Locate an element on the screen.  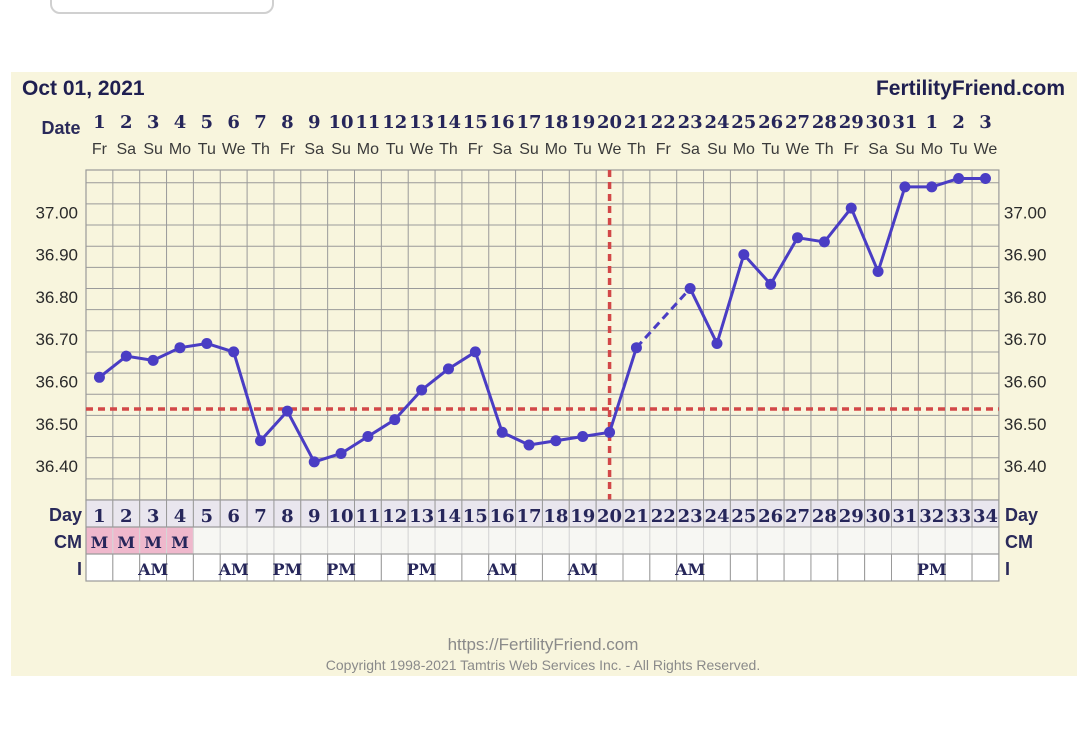
date-number: 19 is located at coordinates (582, 122).